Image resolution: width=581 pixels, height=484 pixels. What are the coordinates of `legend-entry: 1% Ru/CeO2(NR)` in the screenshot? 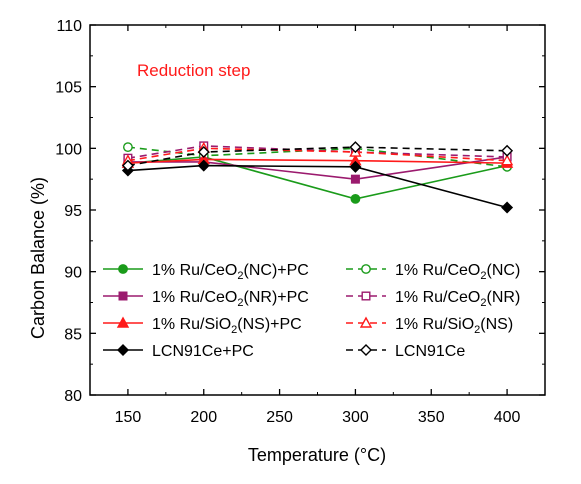 It's located at (433, 299).